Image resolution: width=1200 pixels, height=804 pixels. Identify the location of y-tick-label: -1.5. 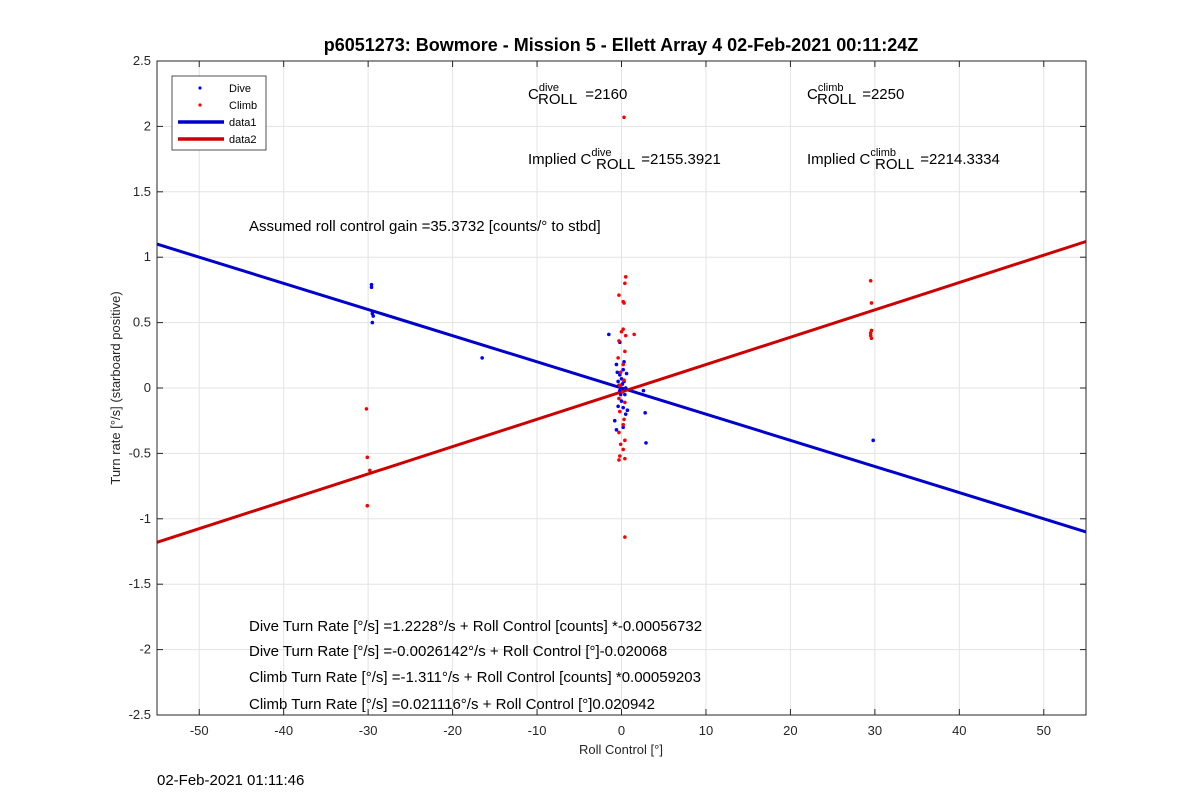
(140, 583).